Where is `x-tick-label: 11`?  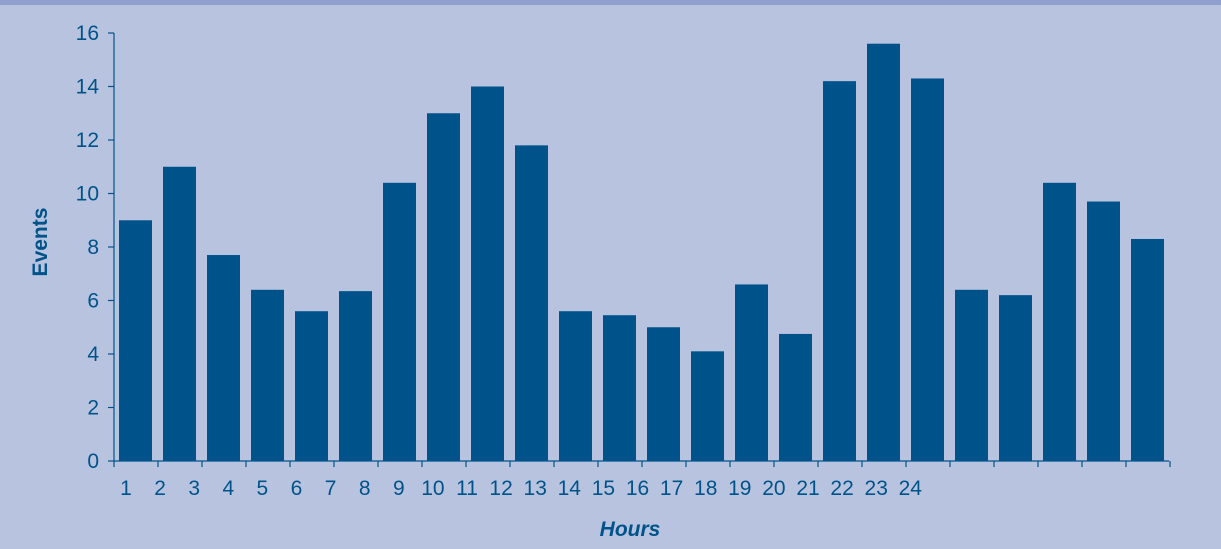
x-tick-label: 11 is located at coordinates (467, 488).